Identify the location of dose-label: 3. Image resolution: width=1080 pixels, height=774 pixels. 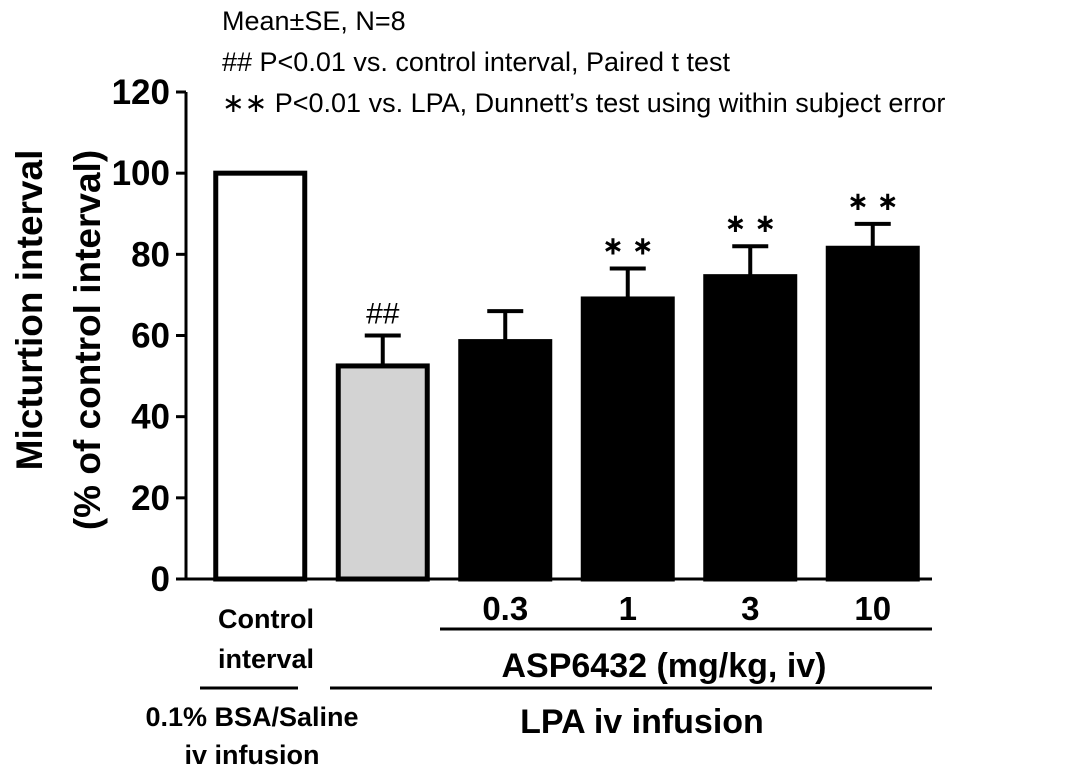
(750, 608).